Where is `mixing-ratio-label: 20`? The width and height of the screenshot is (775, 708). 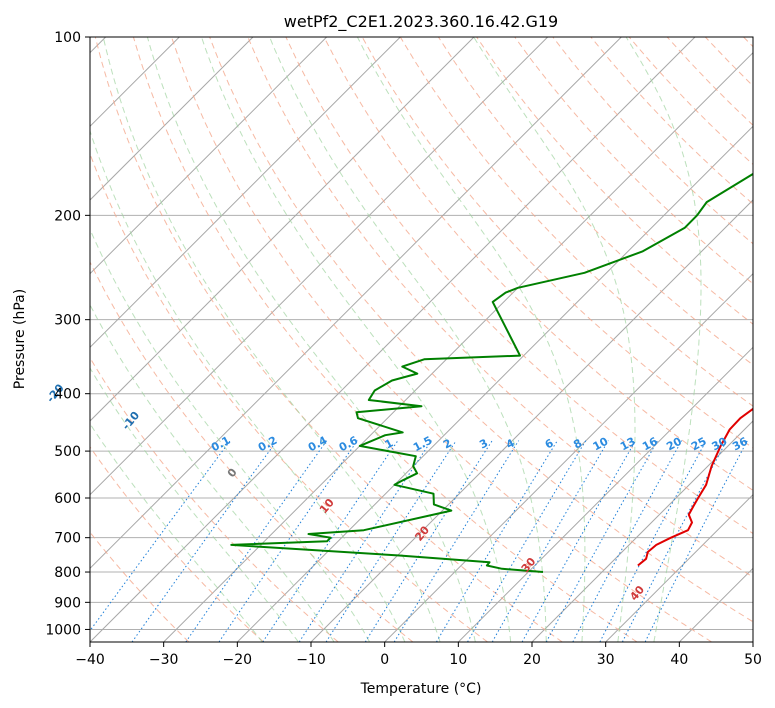
mixing-ratio-label: 20 is located at coordinates (674, 444).